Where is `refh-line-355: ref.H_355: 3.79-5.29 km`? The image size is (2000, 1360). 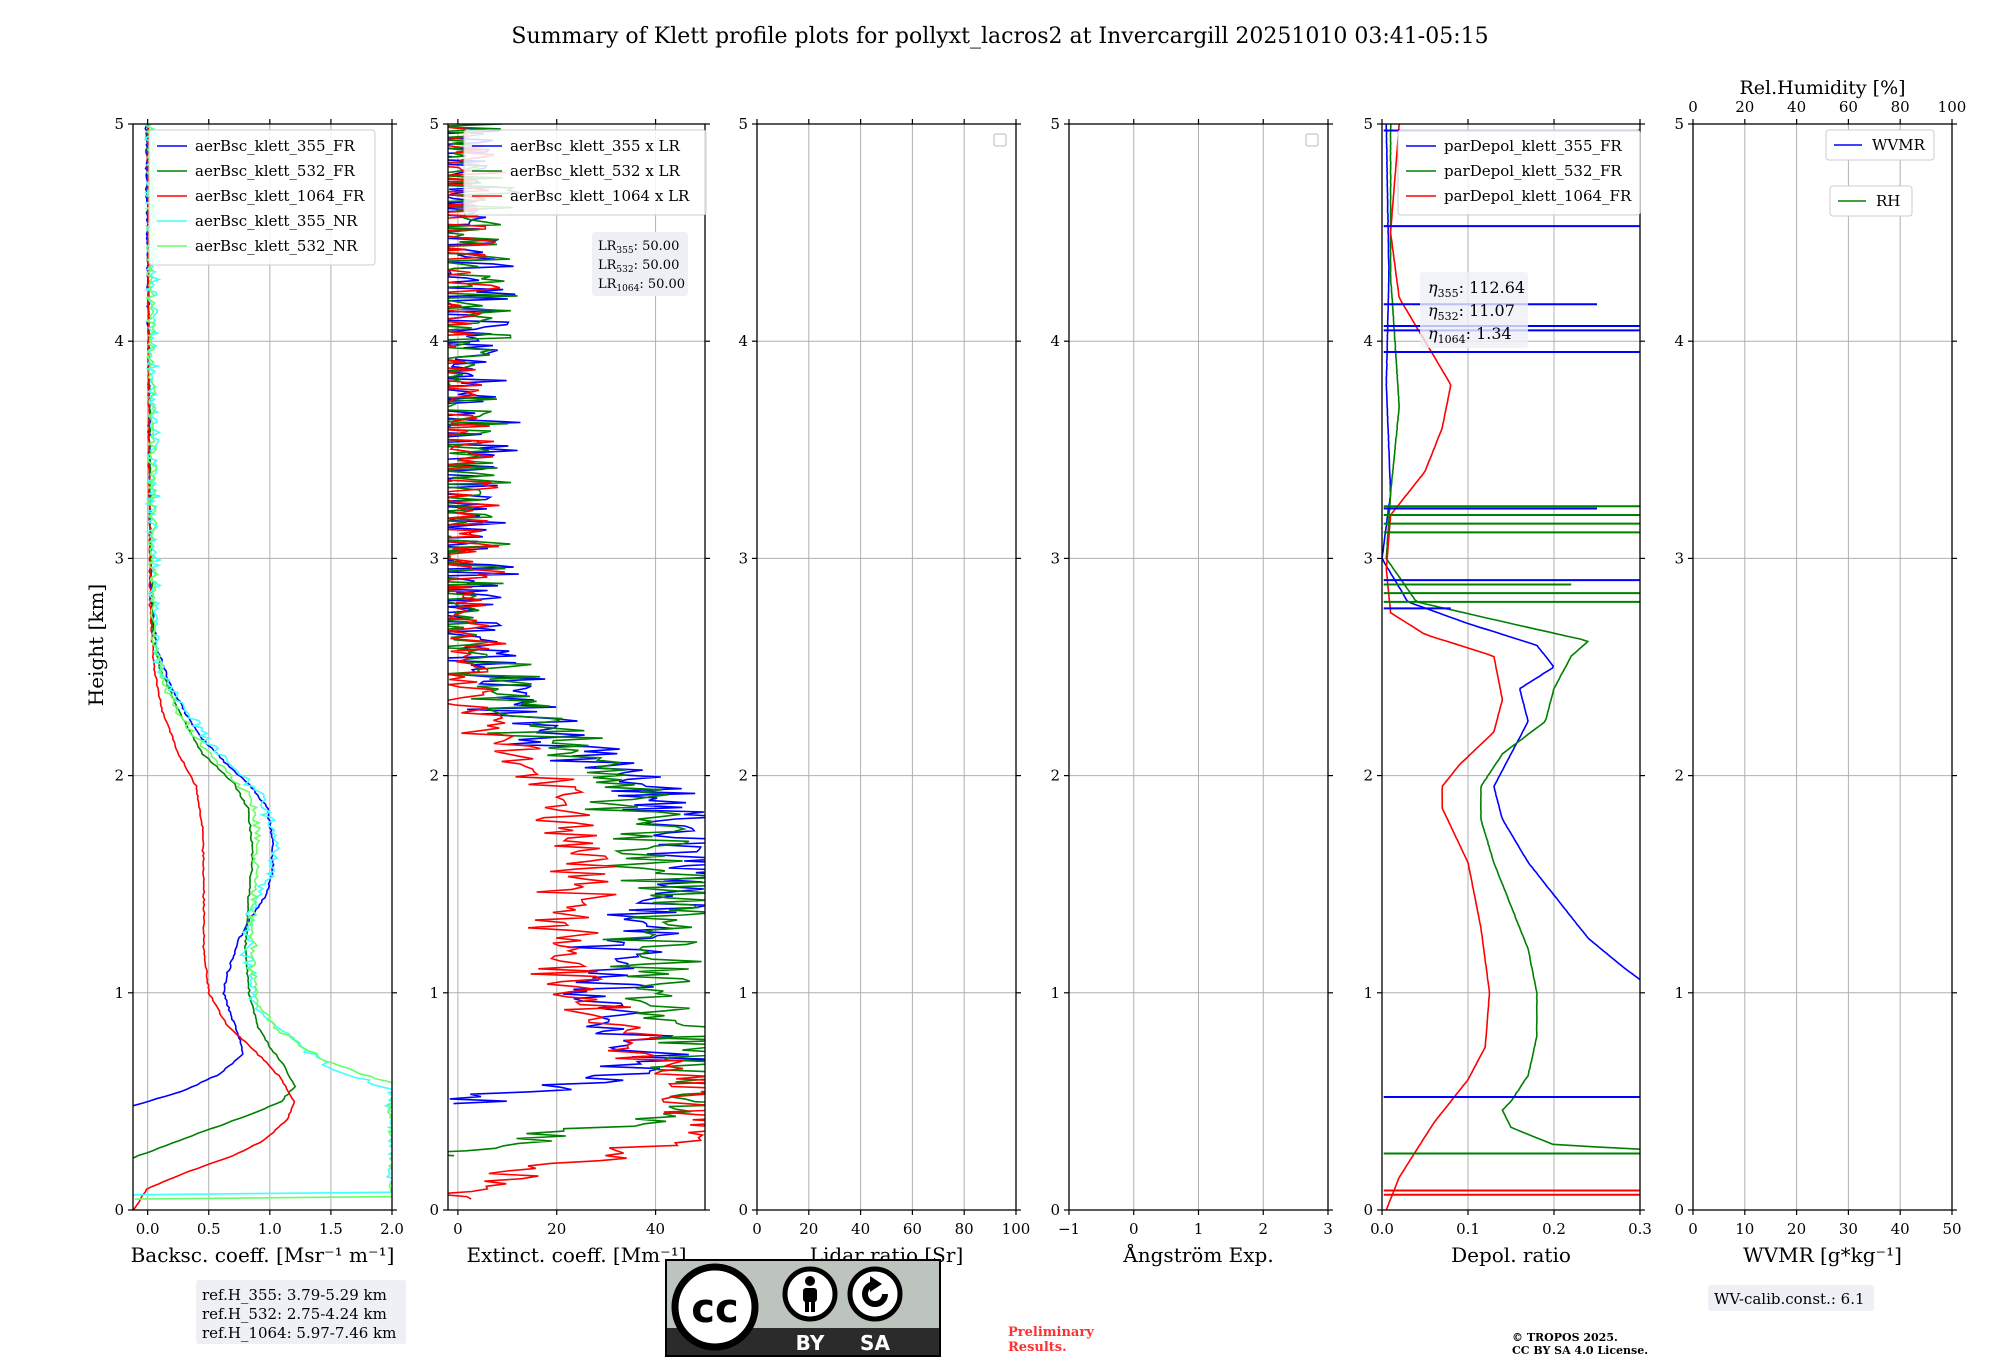
refh-line-355: ref.H_355: 3.79-5.29 km is located at coordinates (294, 1295).